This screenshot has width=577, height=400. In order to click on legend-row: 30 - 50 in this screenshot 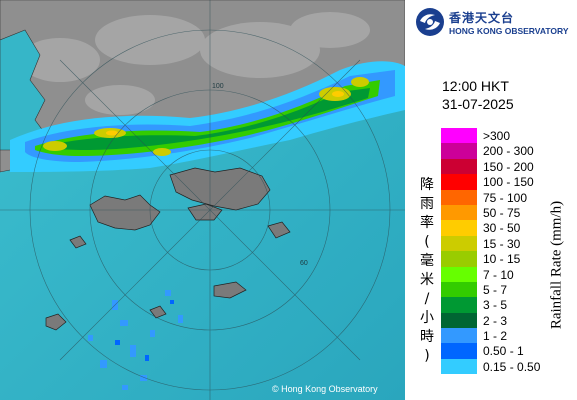, I will do `click(509, 228)`.